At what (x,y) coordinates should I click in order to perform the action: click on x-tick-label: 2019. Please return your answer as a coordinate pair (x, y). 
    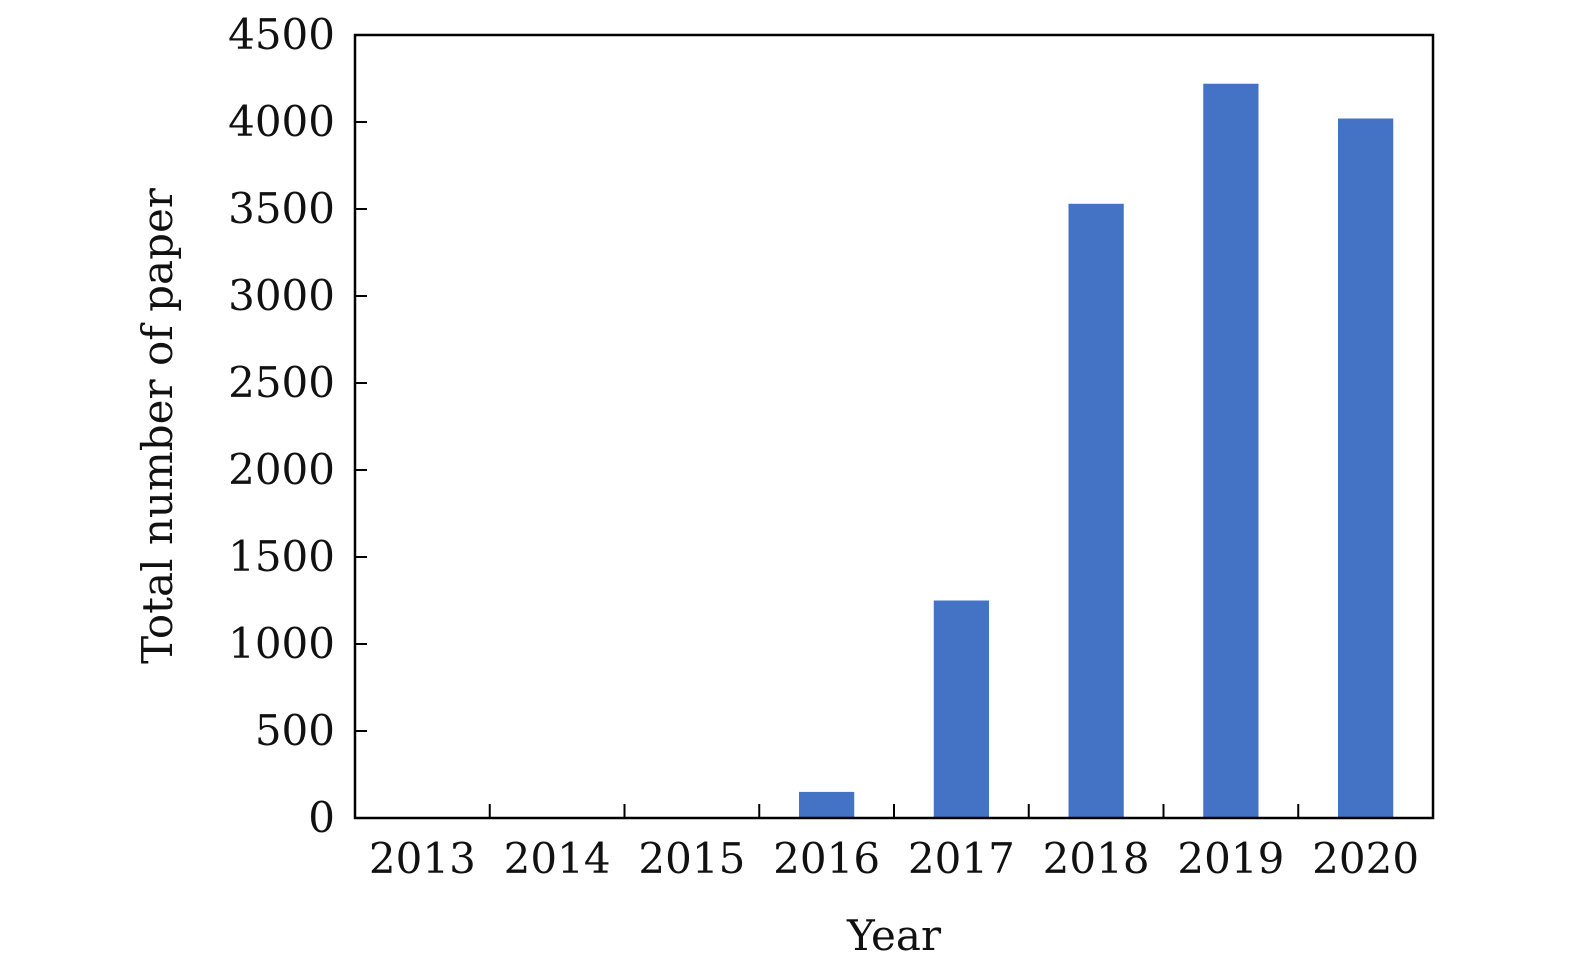
    Looking at the image, I should click on (1230, 858).